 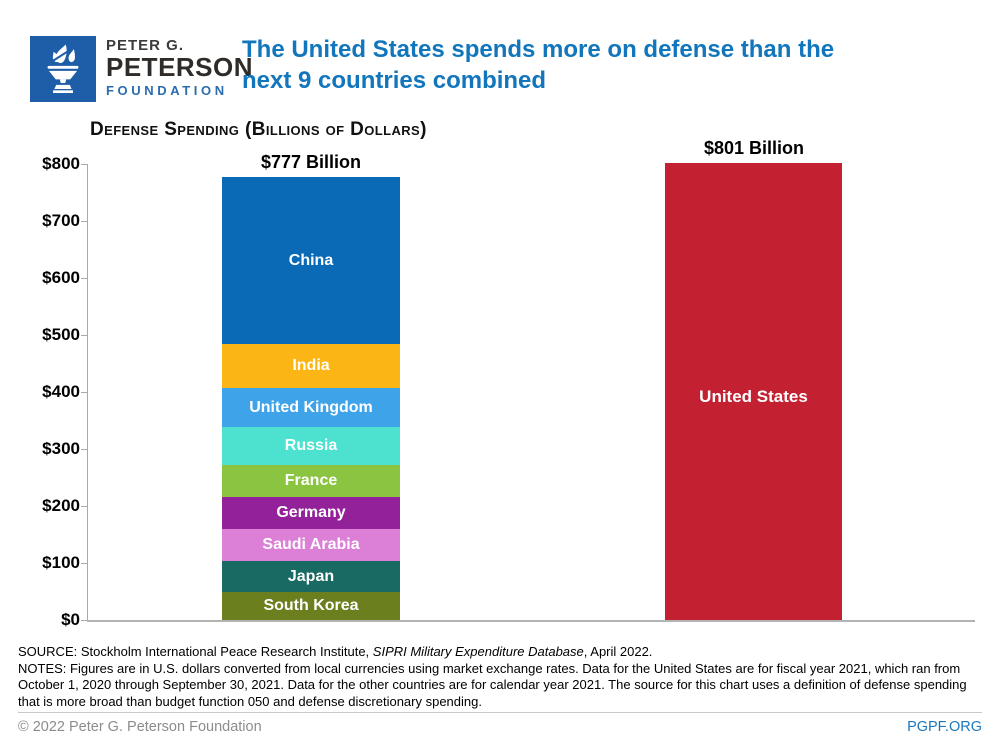 I want to click on bar-segment-russia: Russia, so click(x=311, y=446).